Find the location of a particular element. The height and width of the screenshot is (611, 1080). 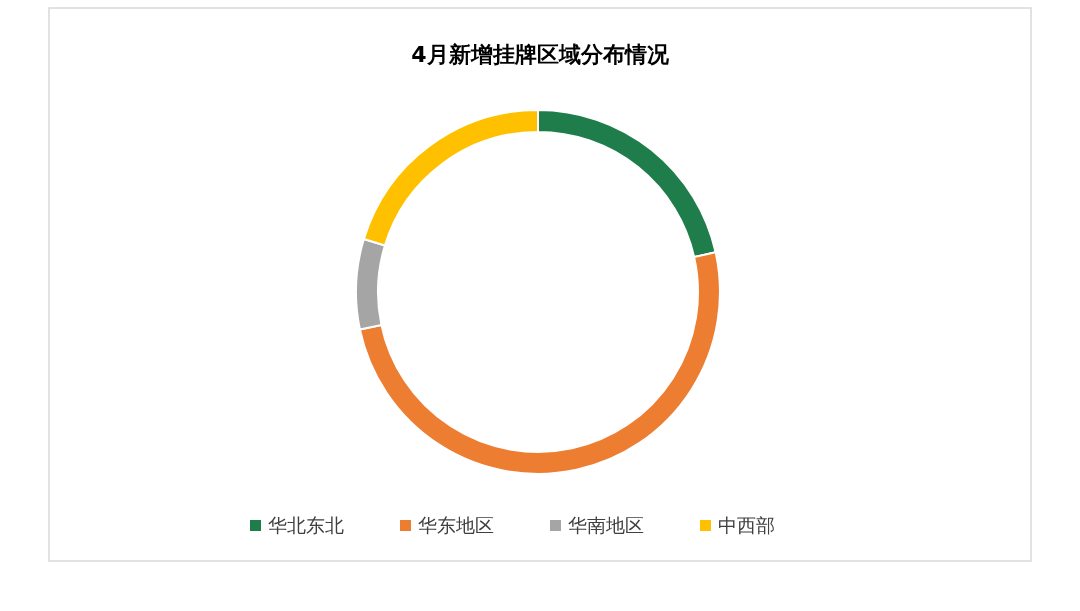

legend-label: 中西部 is located at coordinates (746, 524).